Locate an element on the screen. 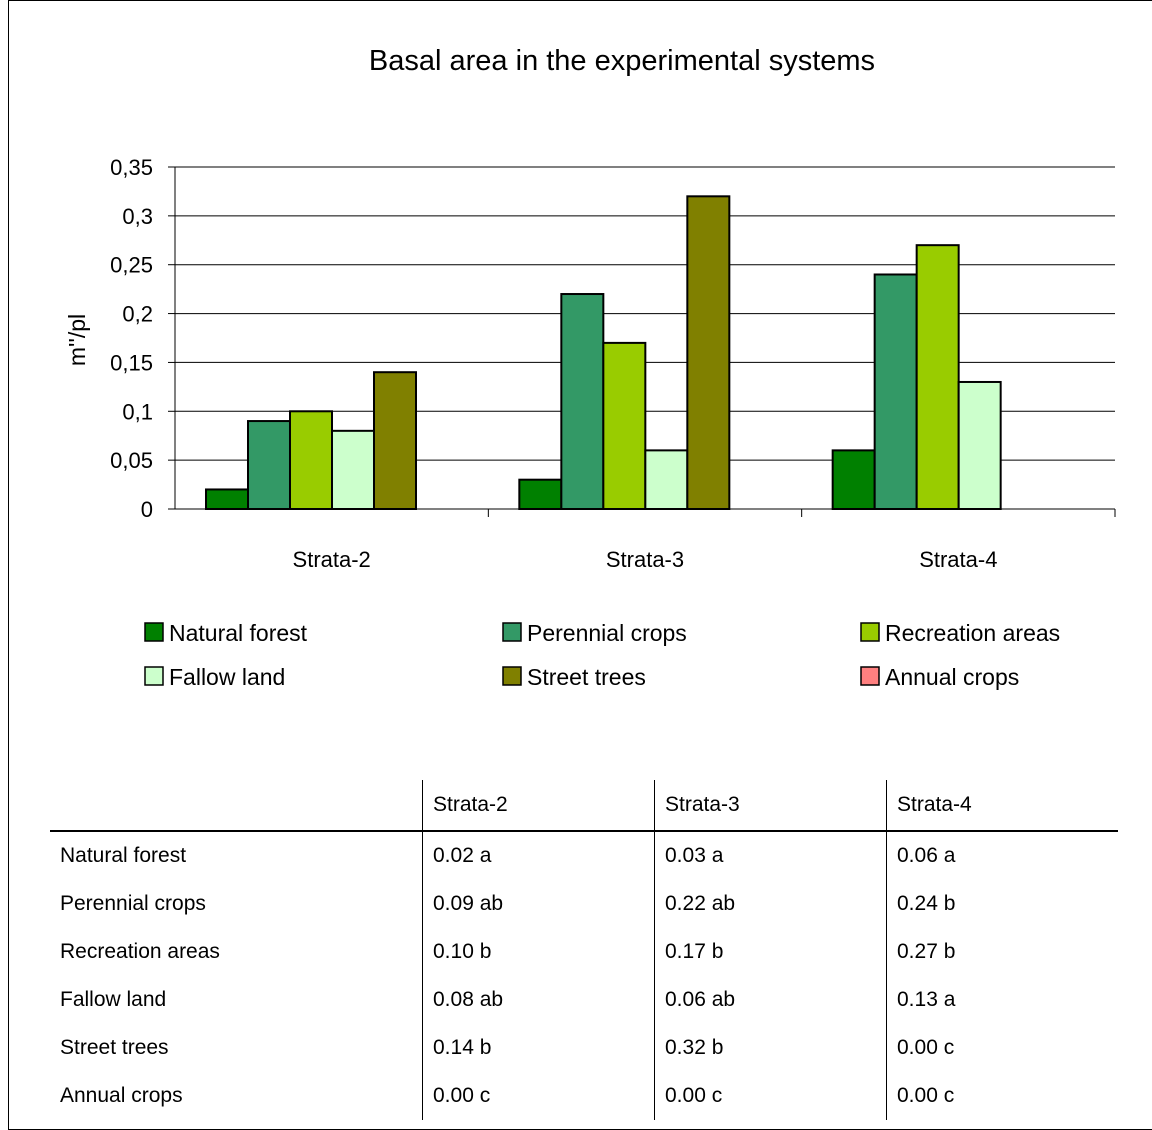  table-header-cell: Strata-3 is located at coordinates (770, 806).